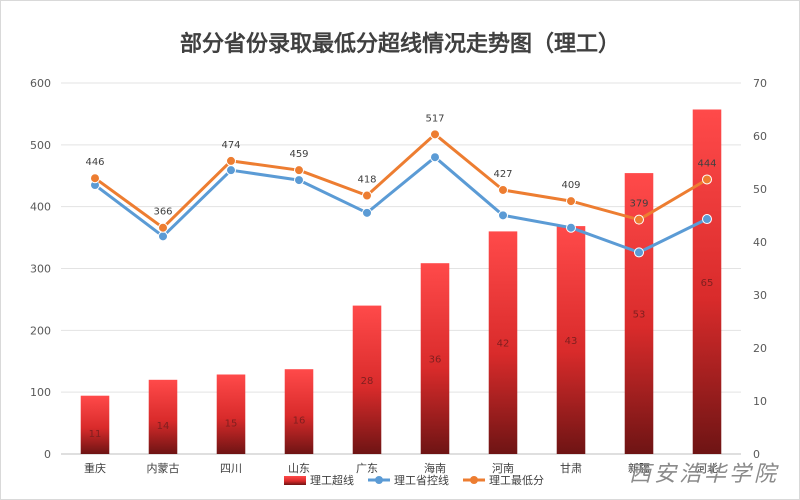  What do you see at coordinates (502, 174) in the screenshot?
I see `line-value-label: 427` at bounding box center [502, 174].